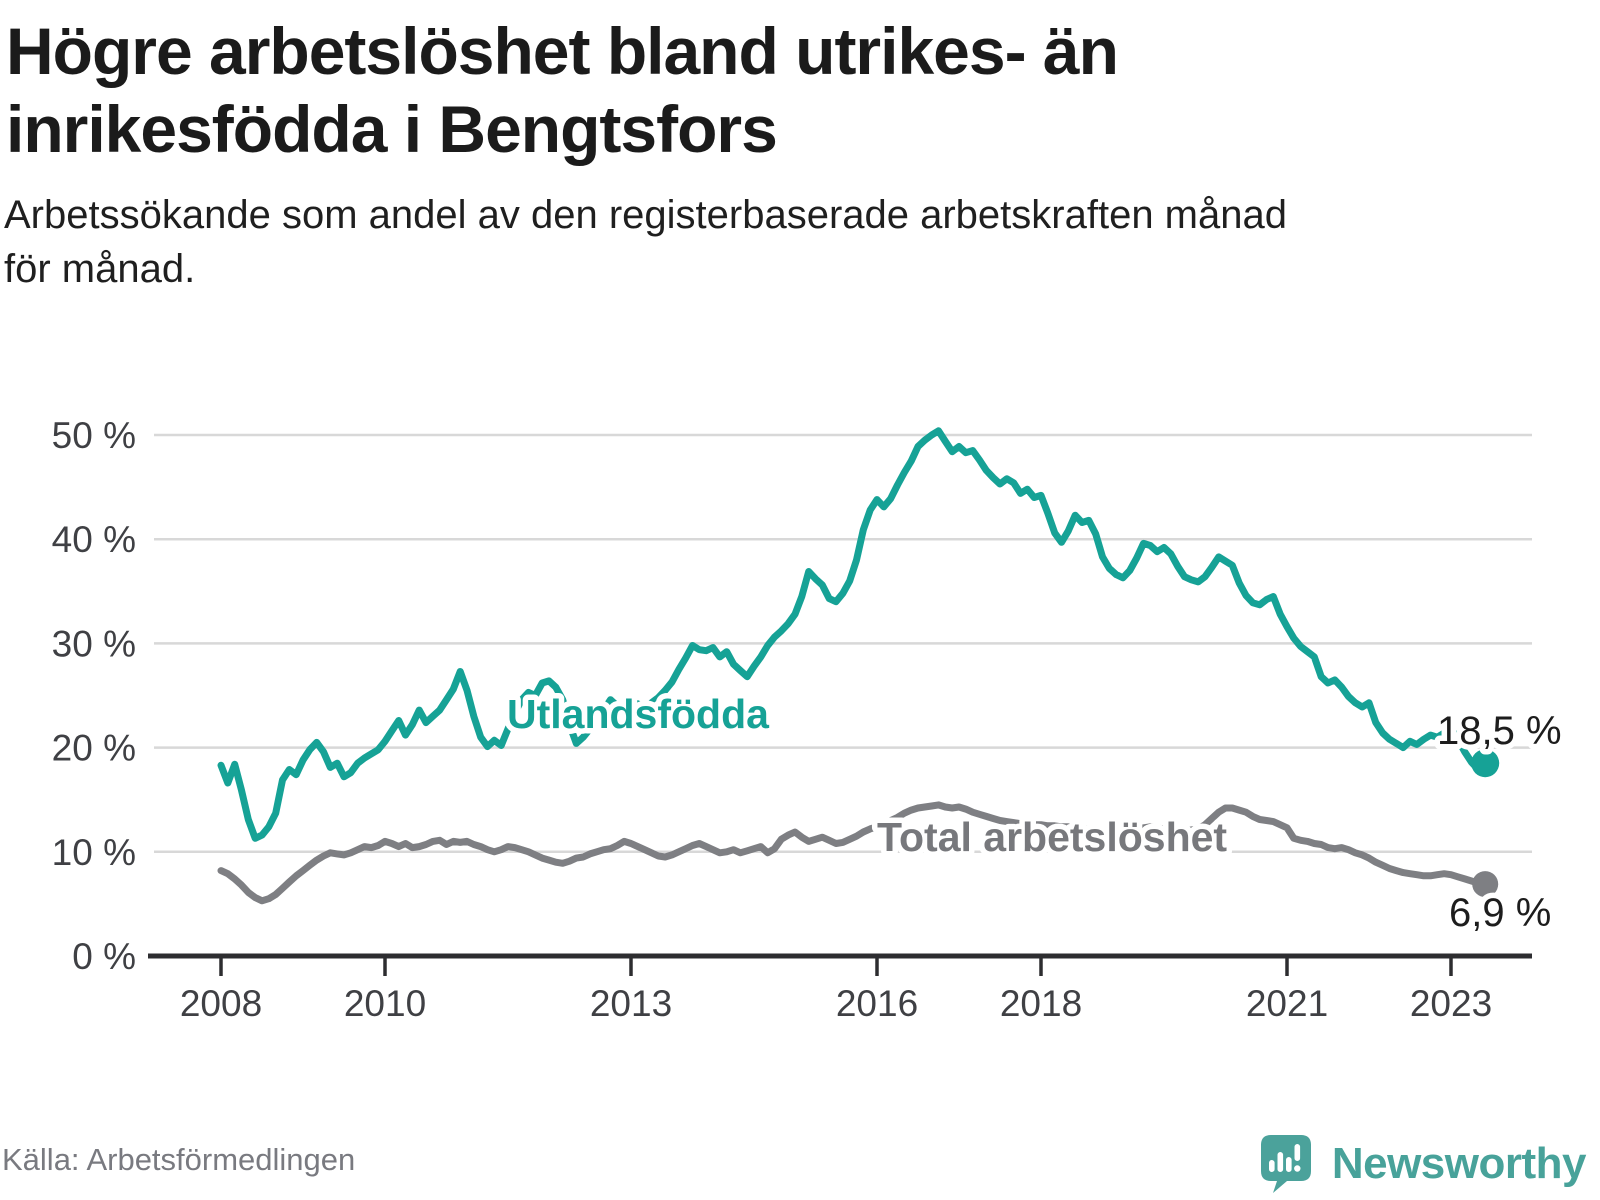  Describe the element at coordinates (1485, 884) in the screenshot. I see `series-end-dot-total` at that location.